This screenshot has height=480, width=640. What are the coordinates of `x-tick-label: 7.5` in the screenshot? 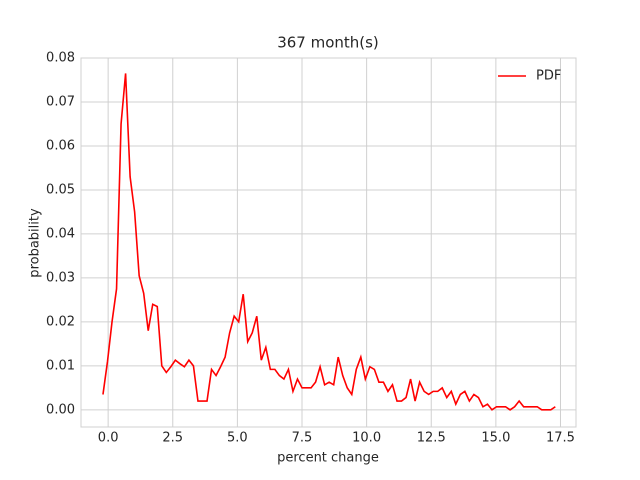 It's located at (302, 438).